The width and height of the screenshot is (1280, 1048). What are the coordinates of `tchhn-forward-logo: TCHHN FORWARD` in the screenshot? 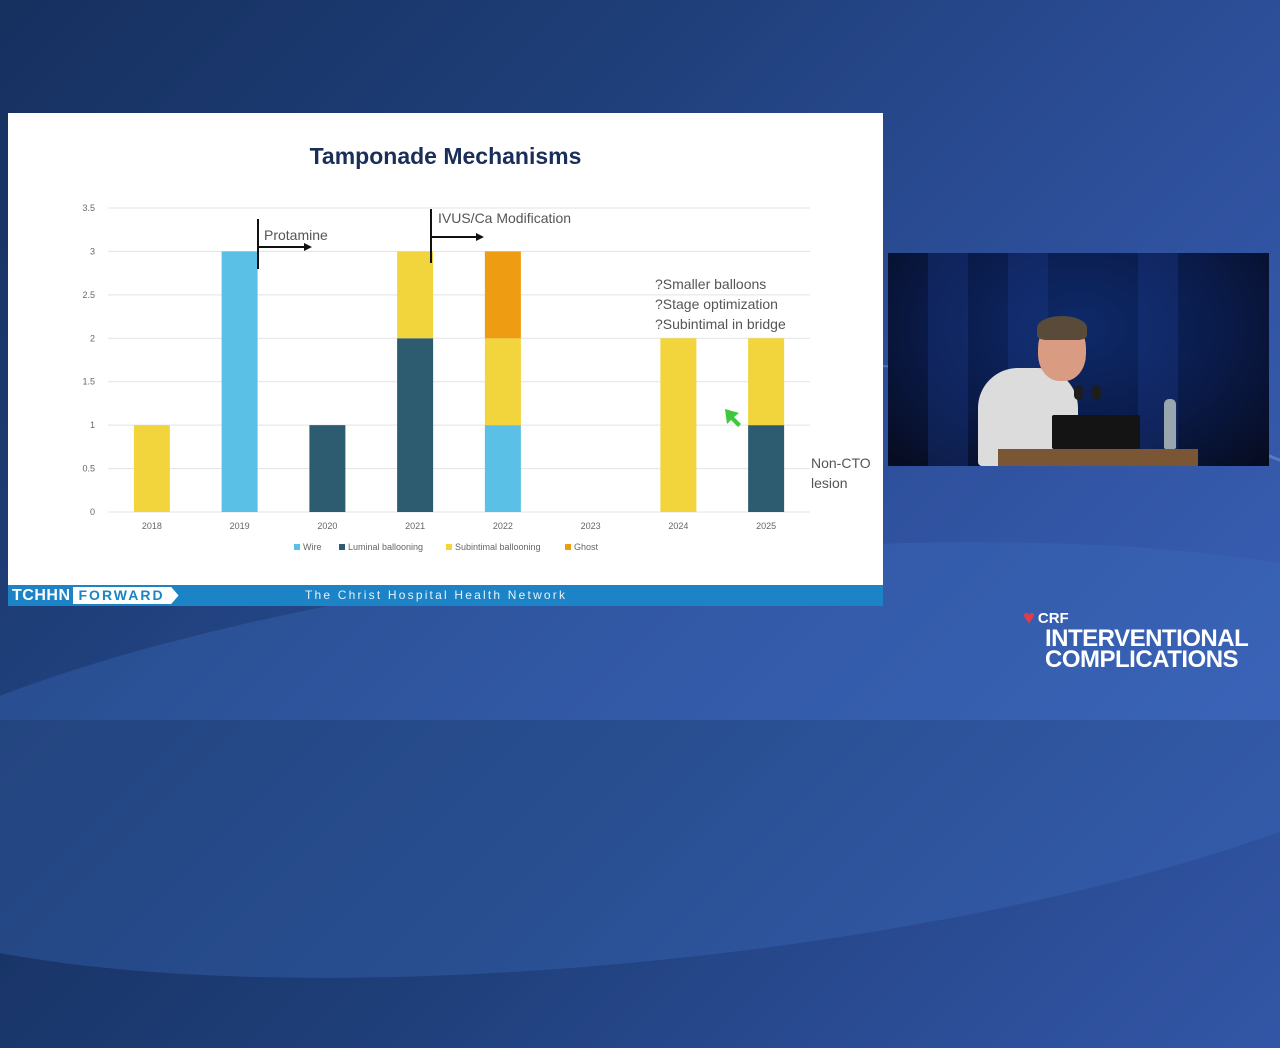 It's located at (94, 595).